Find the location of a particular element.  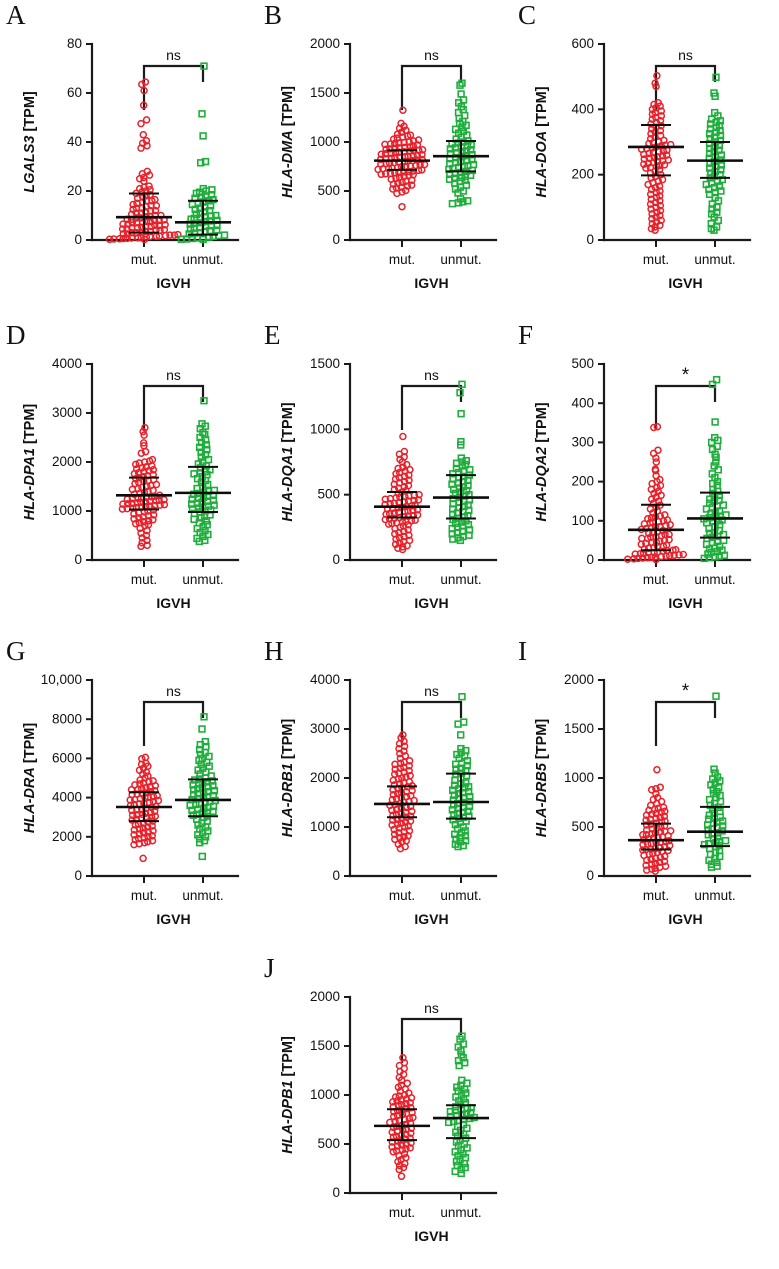

x-group-label-unmut: unmut. is located at coordinates (460, 1212).